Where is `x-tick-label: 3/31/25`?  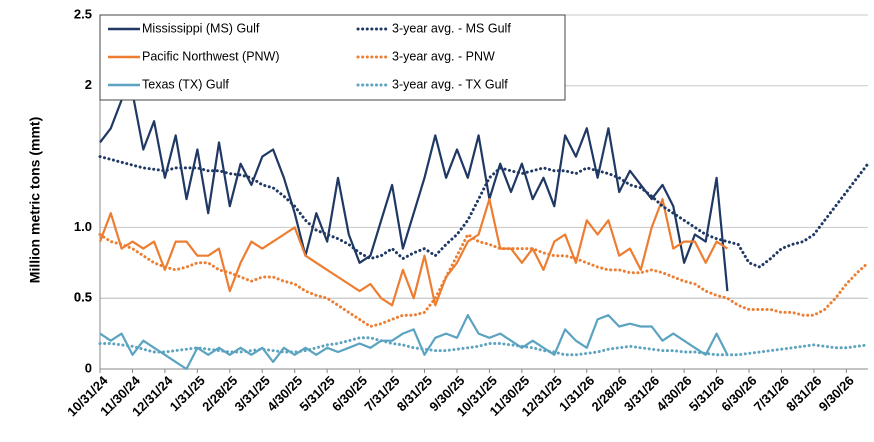 x-tick-label: 3/31/25 is located at coordinates (252, 393).